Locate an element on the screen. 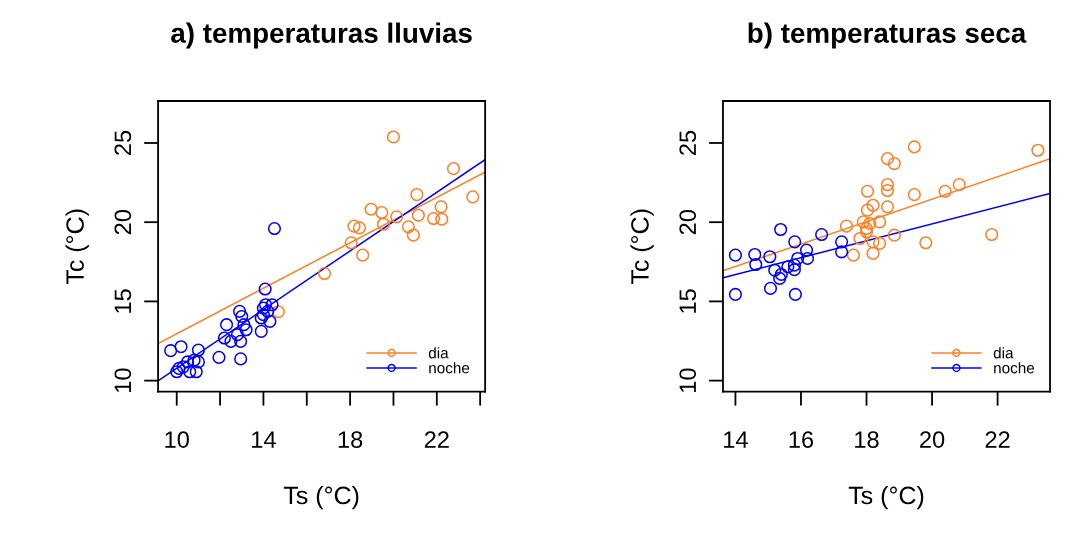 The height and width of the screenshot is (548, 1088). x-tick-label: 10 is located at coordinates (177, 439).